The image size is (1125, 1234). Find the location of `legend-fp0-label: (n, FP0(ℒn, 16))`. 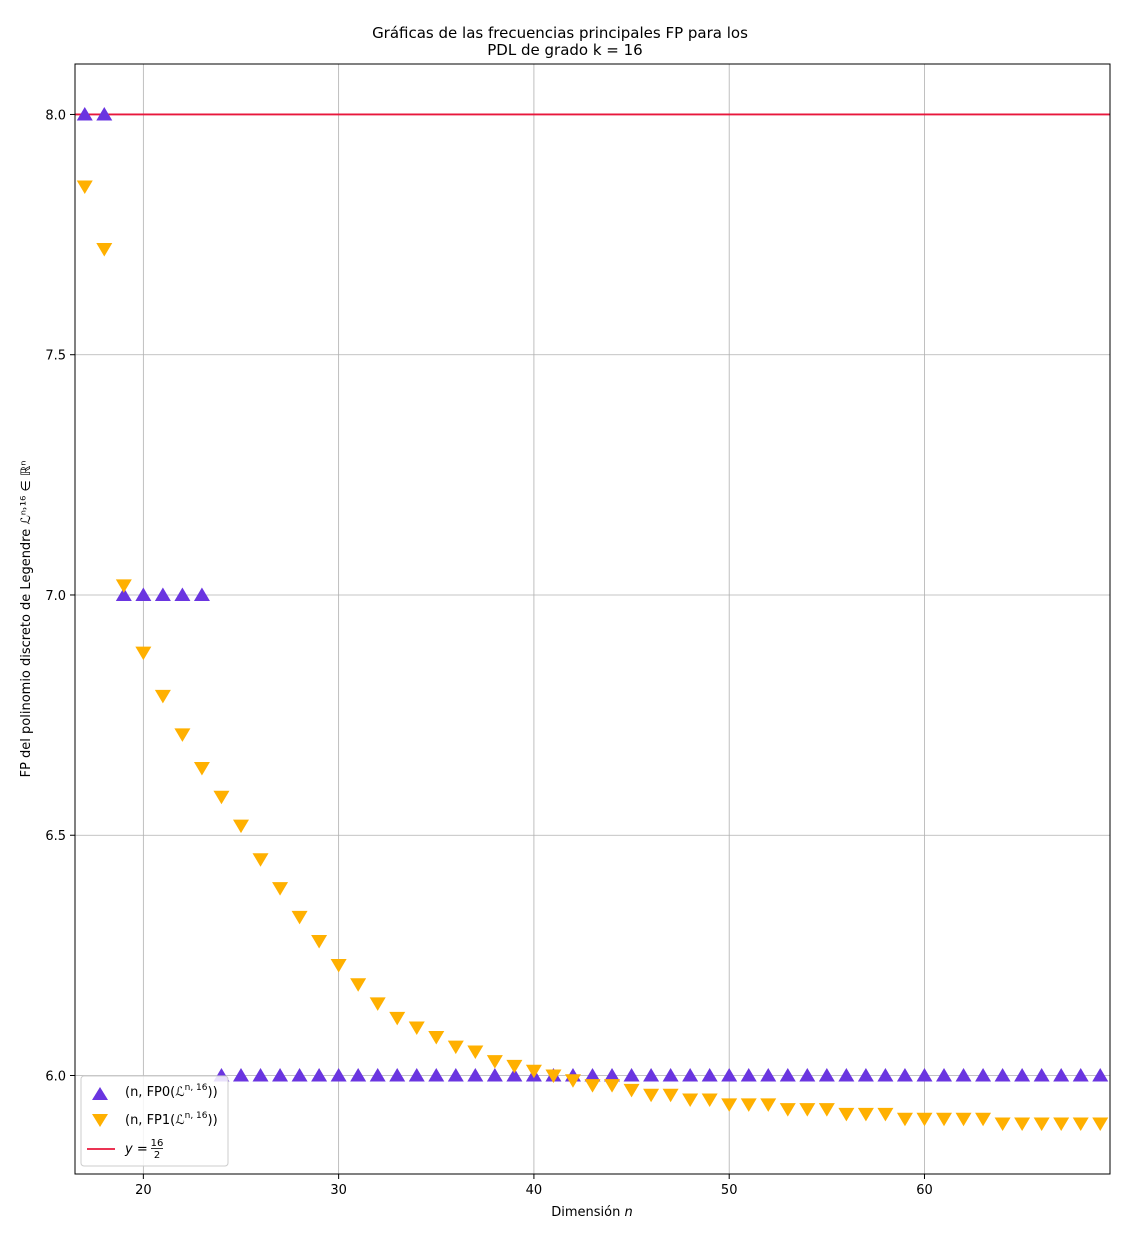

legend-fp0-label: (n, FP0(ℒn, 16)) is located at coordinates (171, 1091).